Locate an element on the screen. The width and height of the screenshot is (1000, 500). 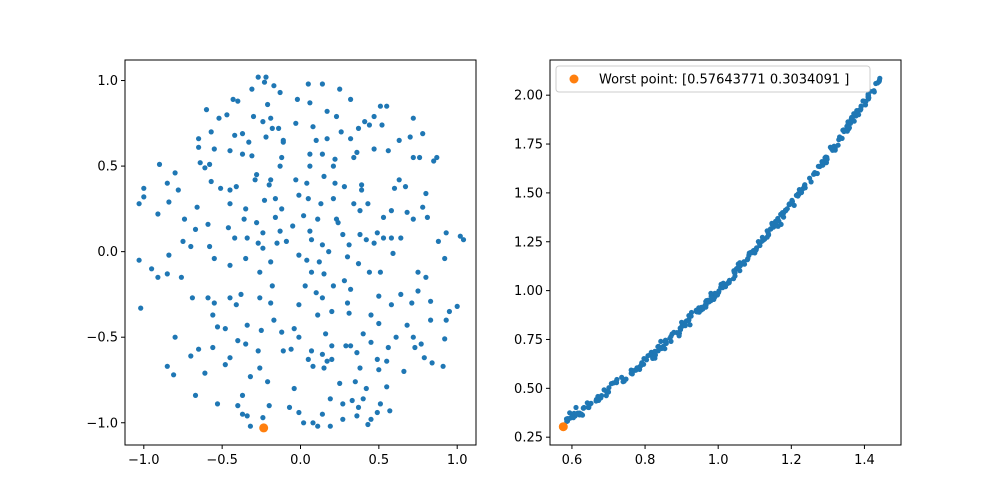
y-tick-label: 1.25 is located at coordinates (528, 242).